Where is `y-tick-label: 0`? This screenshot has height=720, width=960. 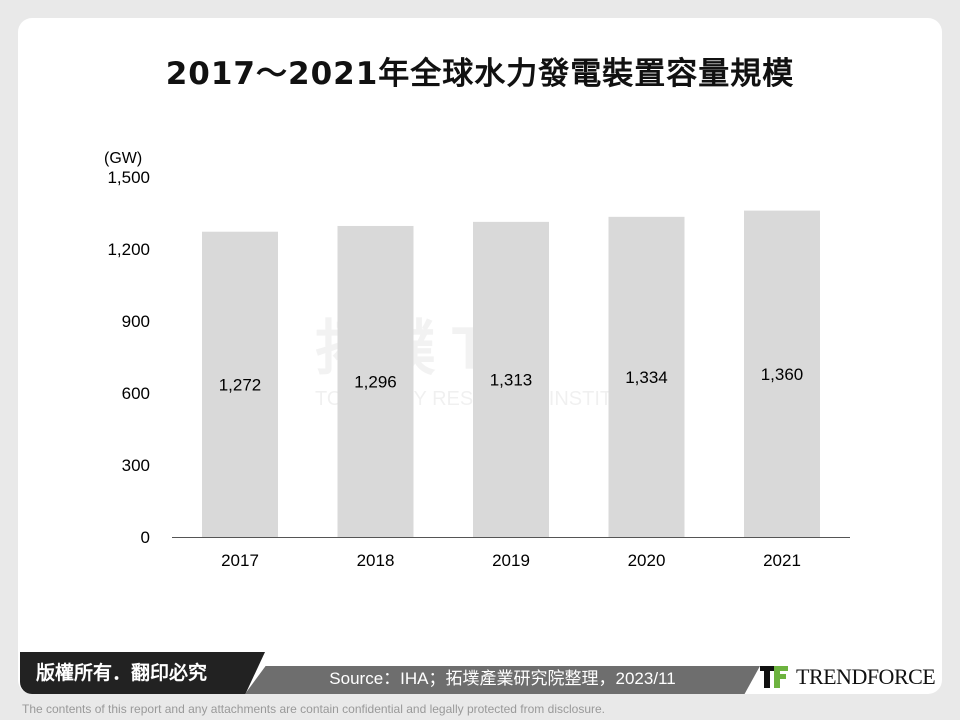 y-tick-label: 0 is located at coordinates (145, 537).